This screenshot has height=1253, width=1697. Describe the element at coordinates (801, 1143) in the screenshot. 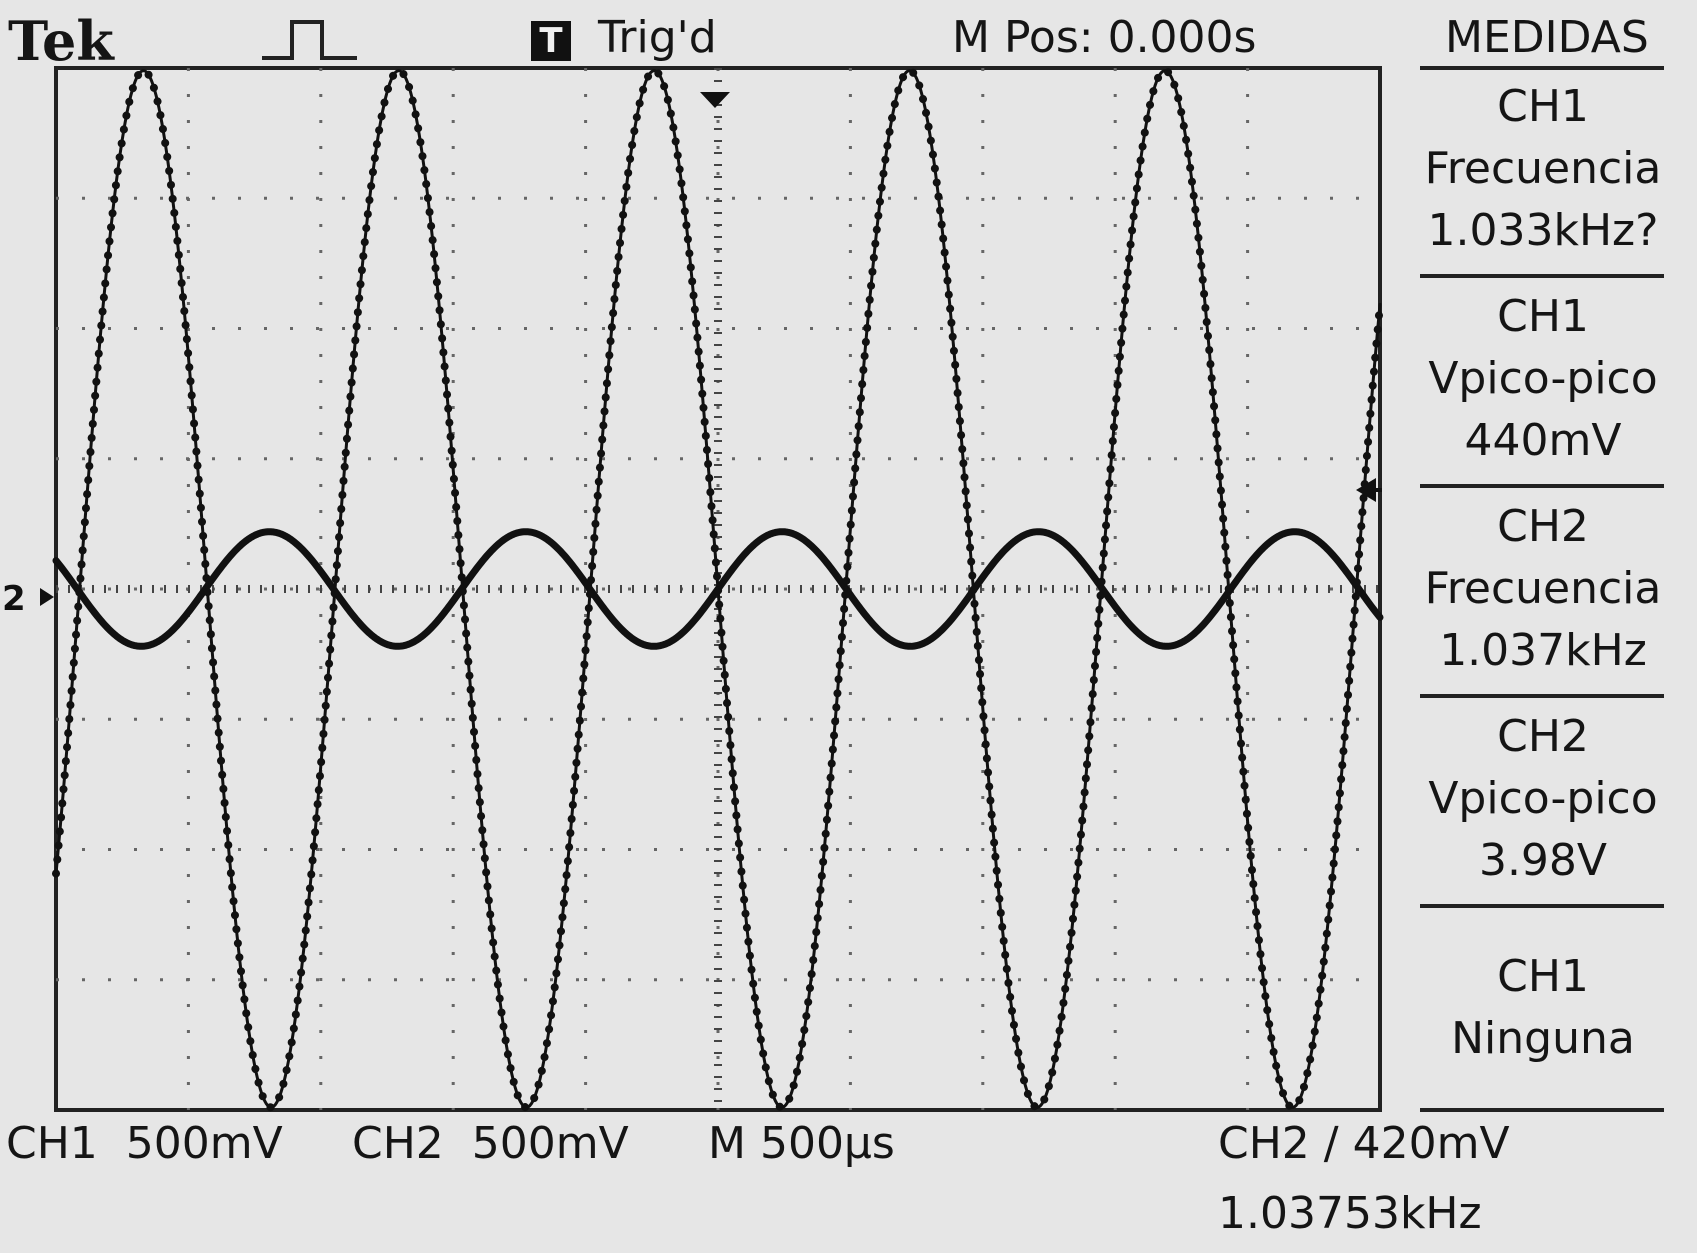

I see `timebase-readout: M 500µs` at that location.